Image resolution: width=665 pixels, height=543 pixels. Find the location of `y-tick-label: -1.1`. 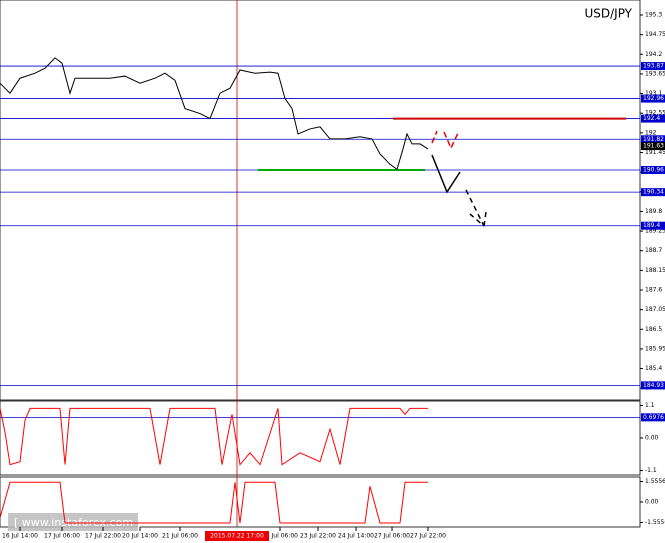

y-tick-label: -1.1 is located at coordinates (651, 470).